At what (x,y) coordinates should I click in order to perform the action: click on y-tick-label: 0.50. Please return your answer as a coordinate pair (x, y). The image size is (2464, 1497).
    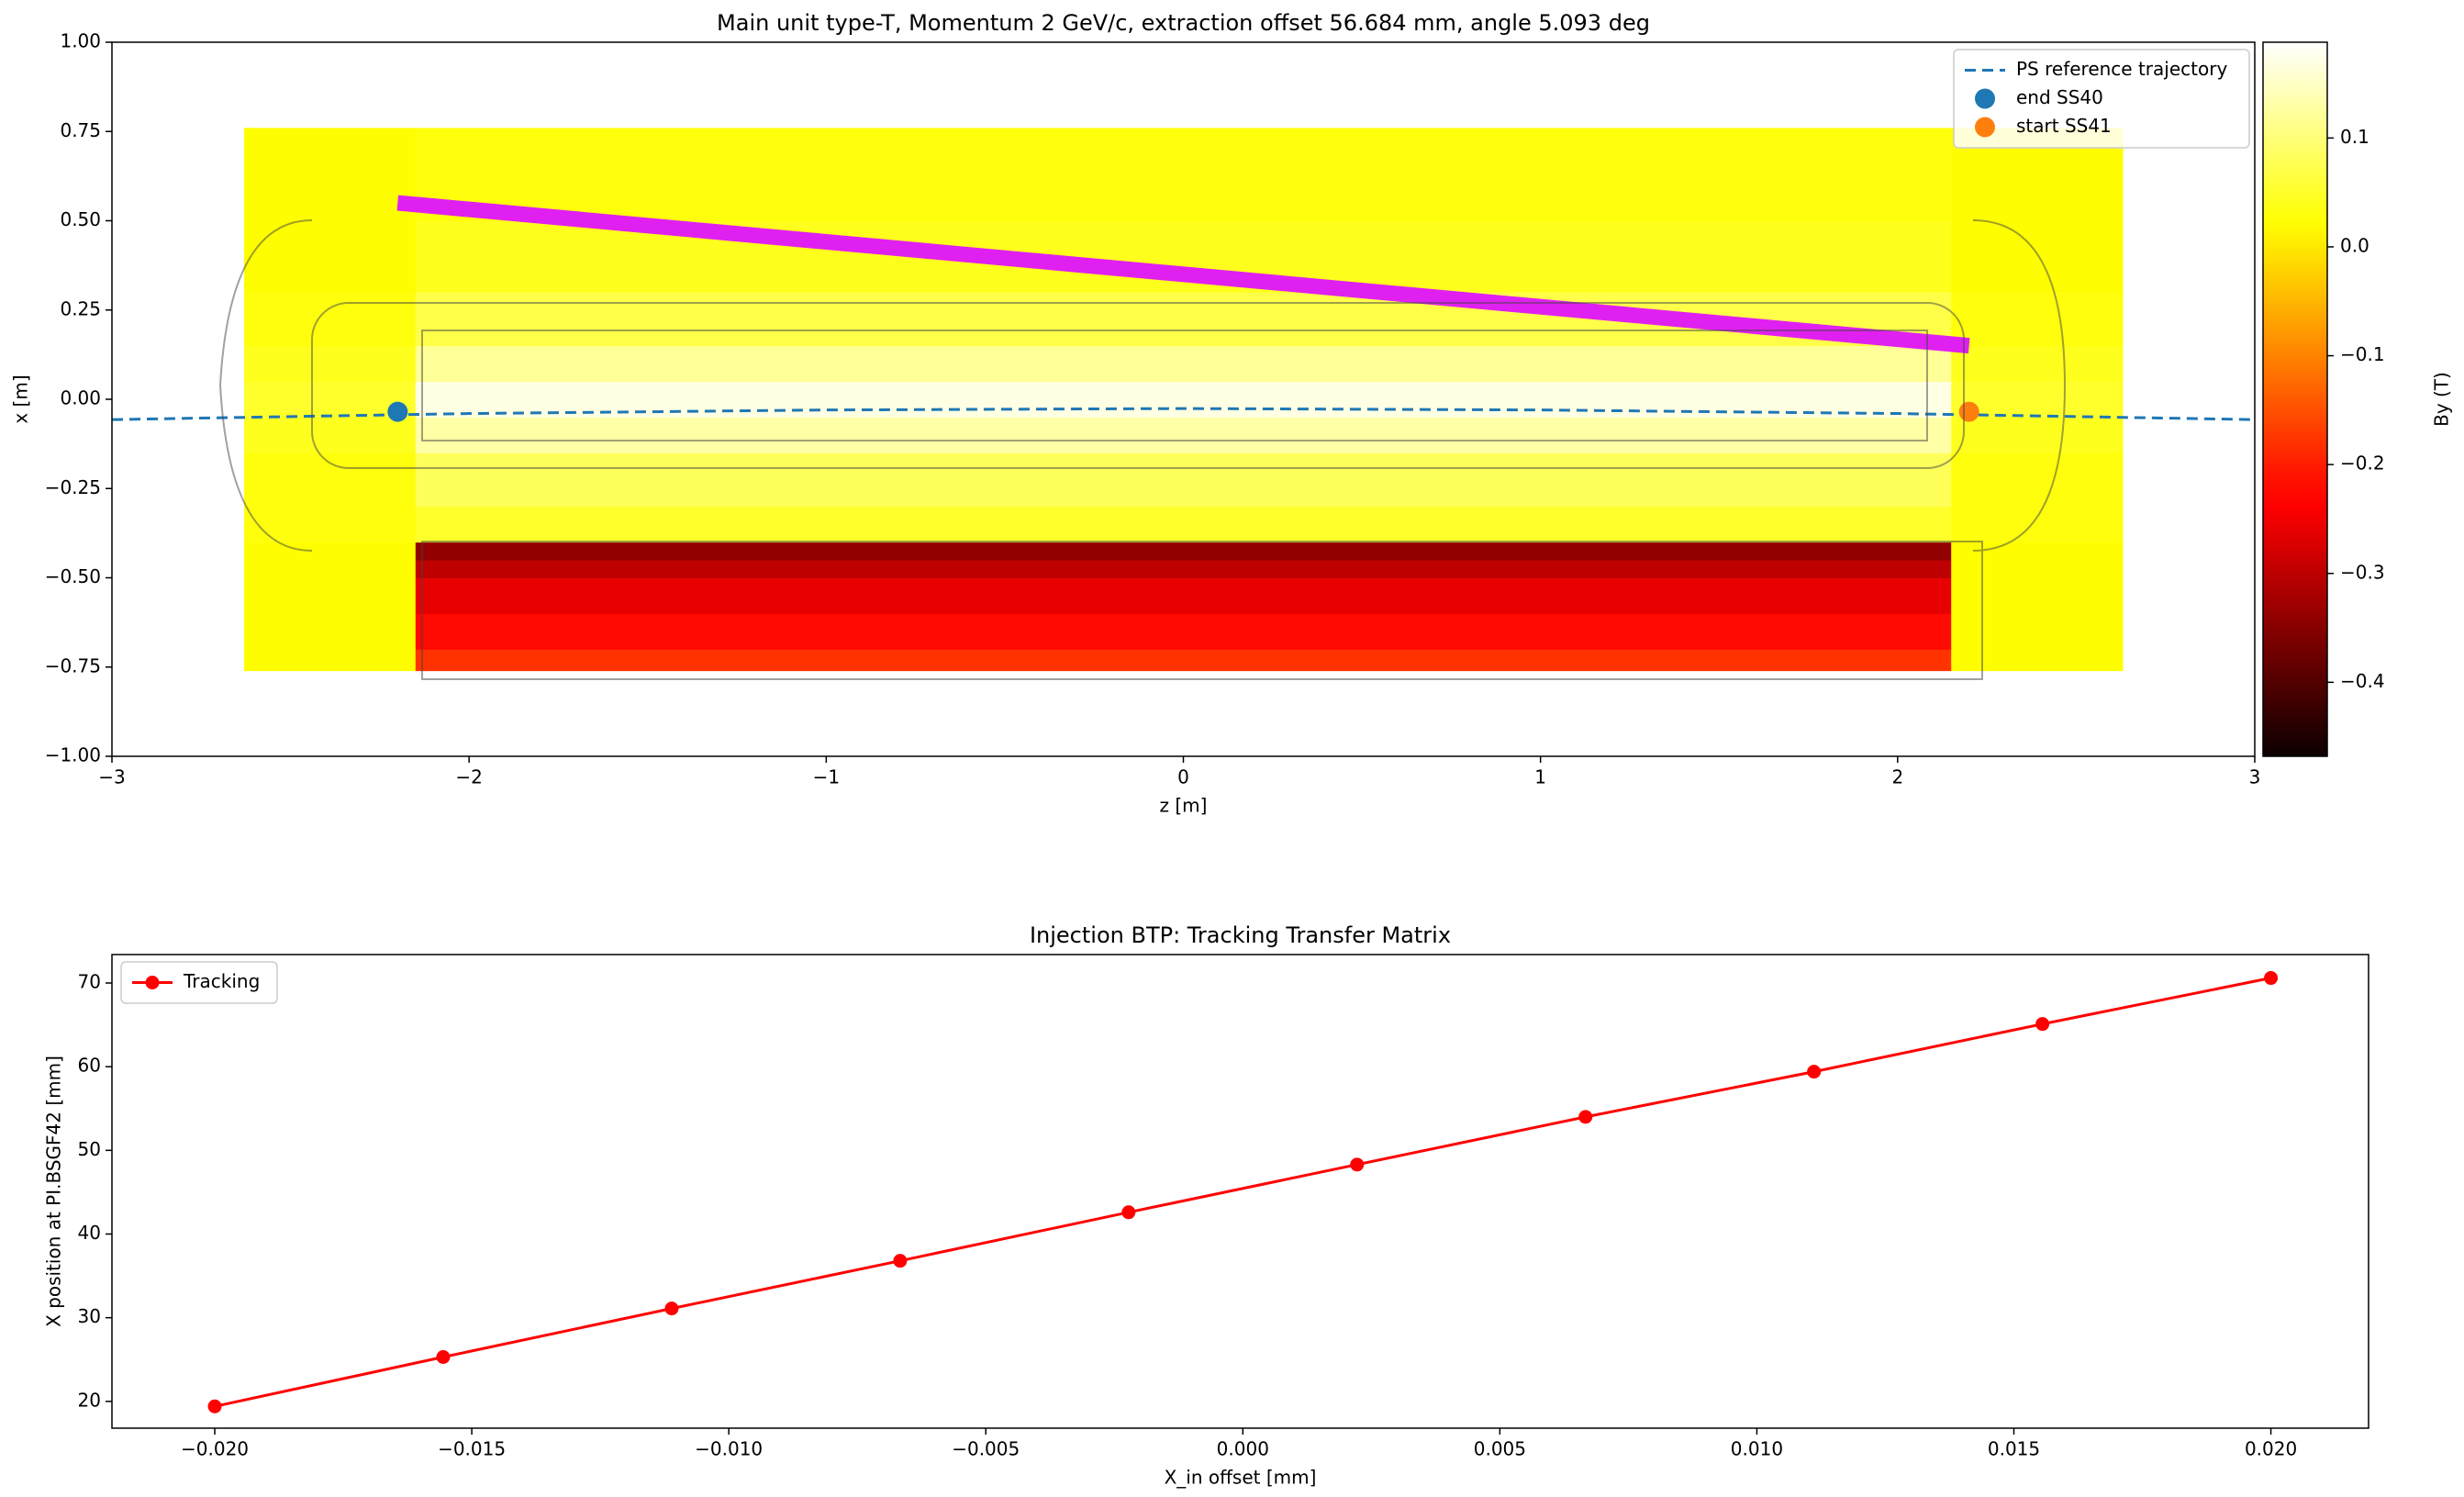
    Looking at the image, I should click on (81, 219).